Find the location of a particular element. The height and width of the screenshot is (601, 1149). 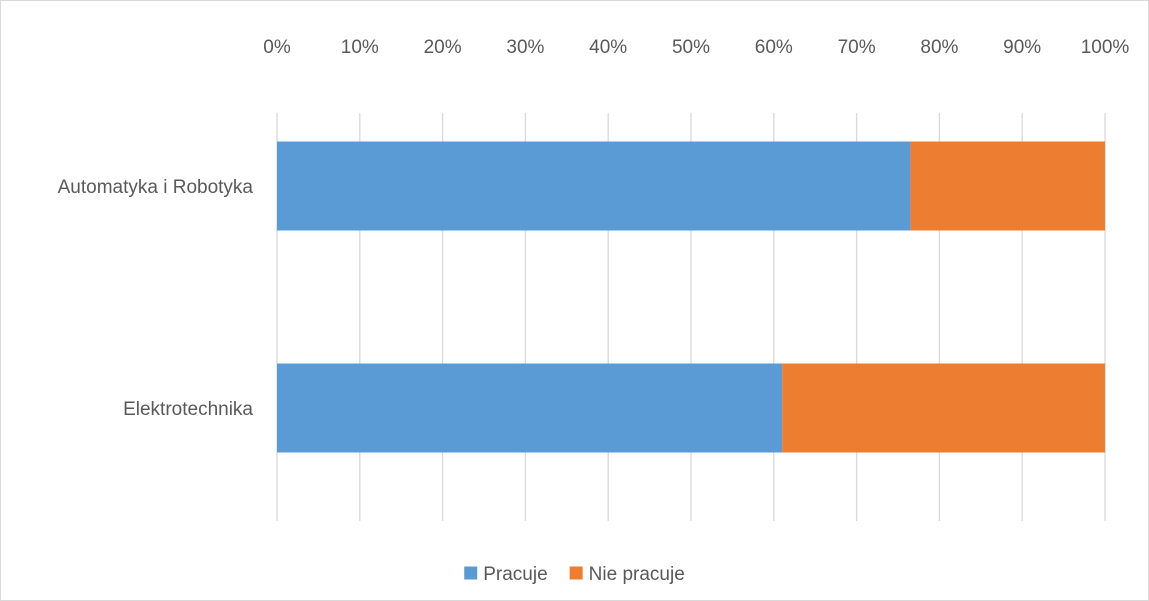

category-label: Elektrotechnika is located at coordinates (188, 409).